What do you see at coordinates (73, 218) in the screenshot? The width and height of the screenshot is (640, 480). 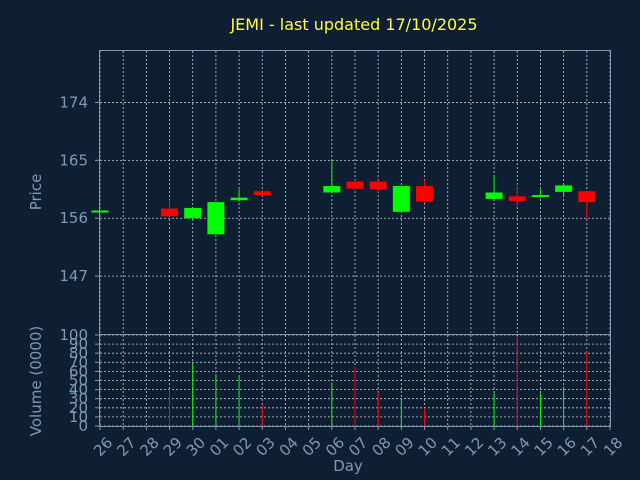 I see `price-tick-label: 156` at bounding box center [73, 218].